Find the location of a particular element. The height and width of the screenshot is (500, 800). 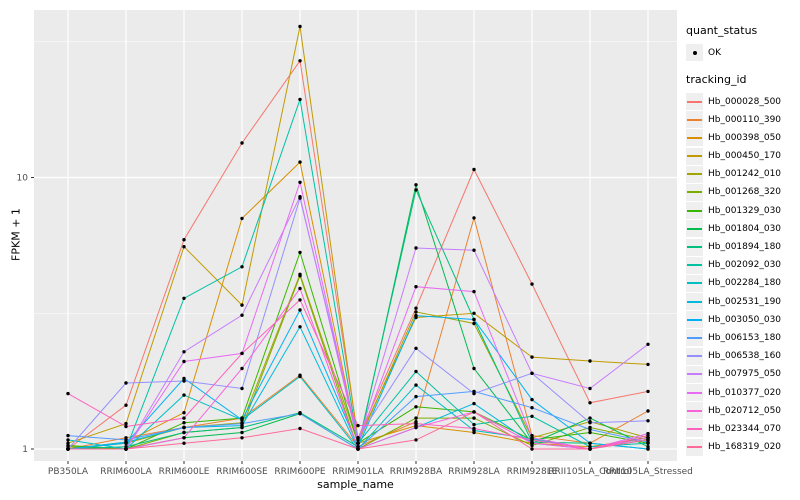

legend-item-Hb_000110_390: Hb_000110_390 is located at coordinates (743, 120).